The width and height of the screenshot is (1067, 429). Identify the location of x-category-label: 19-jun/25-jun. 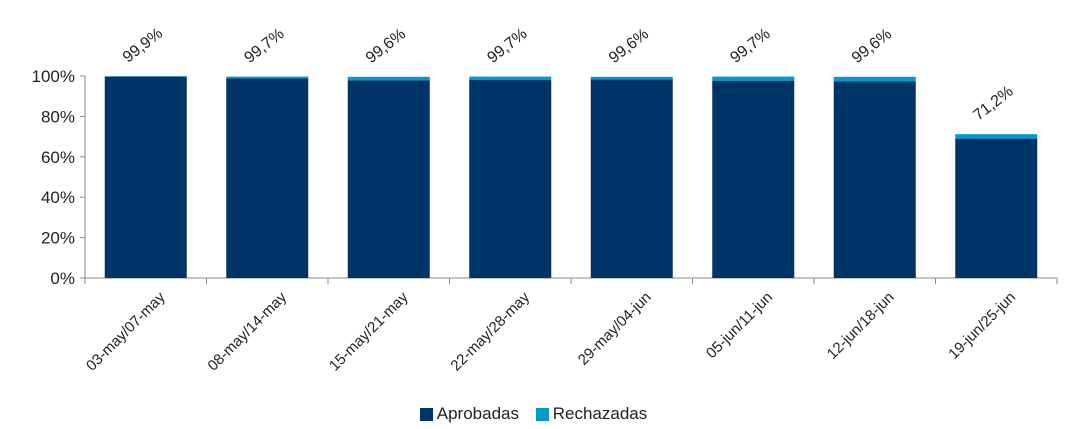
(982, 326).